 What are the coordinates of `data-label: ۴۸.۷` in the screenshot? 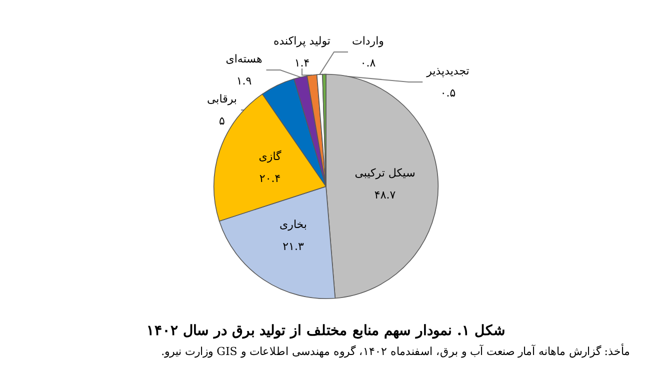 It's located at (385, 195).